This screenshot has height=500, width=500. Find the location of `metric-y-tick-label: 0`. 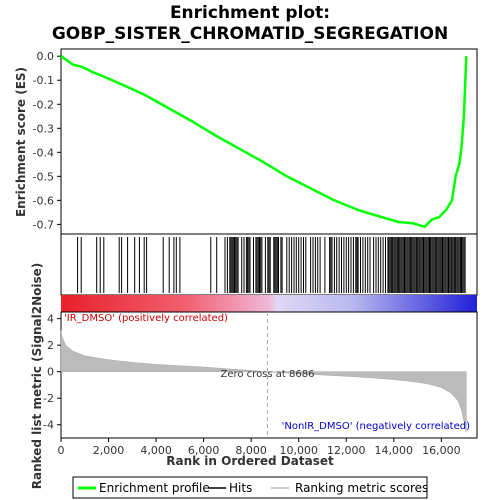

metric-y-tick-label: 0 is located at coordinates (50, 372).